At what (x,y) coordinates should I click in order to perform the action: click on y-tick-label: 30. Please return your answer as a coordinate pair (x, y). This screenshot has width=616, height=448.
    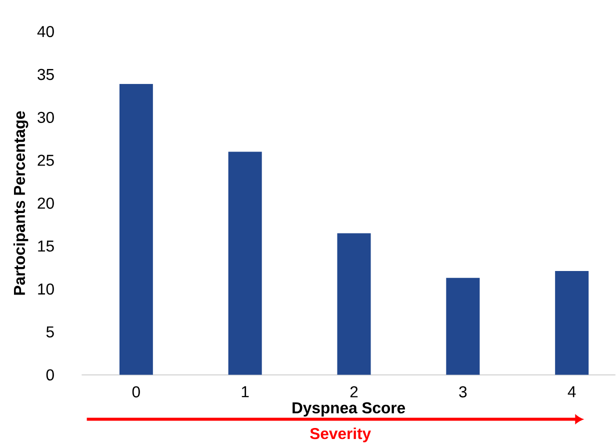
    Looking at the image, I should click on (46, 118).